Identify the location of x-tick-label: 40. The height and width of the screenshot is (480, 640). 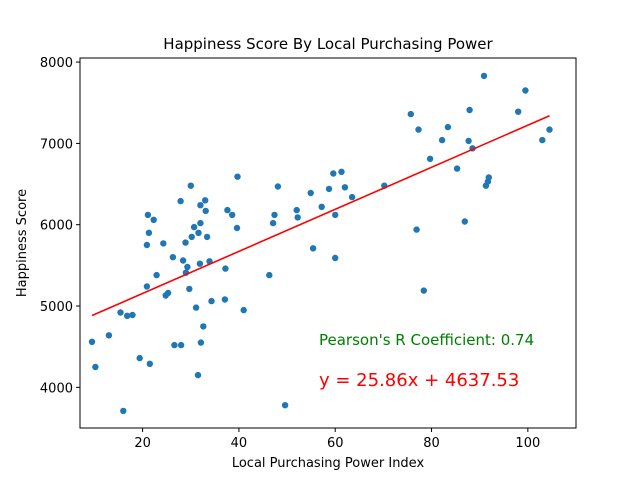
(239, 443).